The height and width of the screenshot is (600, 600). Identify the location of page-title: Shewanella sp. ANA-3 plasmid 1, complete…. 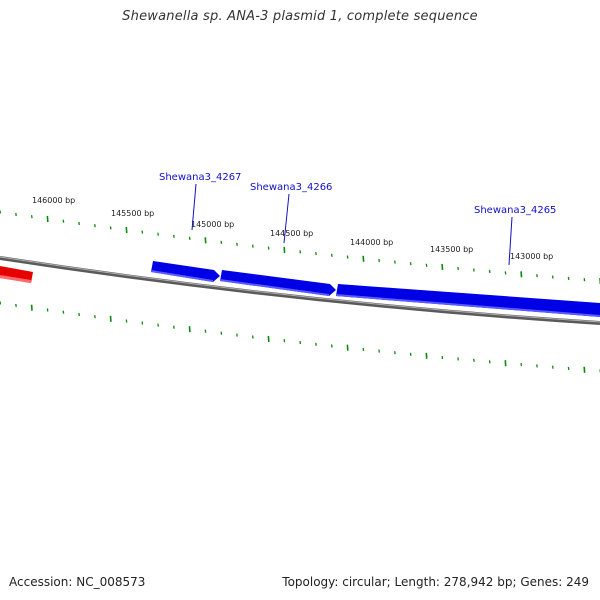
(300, 16).